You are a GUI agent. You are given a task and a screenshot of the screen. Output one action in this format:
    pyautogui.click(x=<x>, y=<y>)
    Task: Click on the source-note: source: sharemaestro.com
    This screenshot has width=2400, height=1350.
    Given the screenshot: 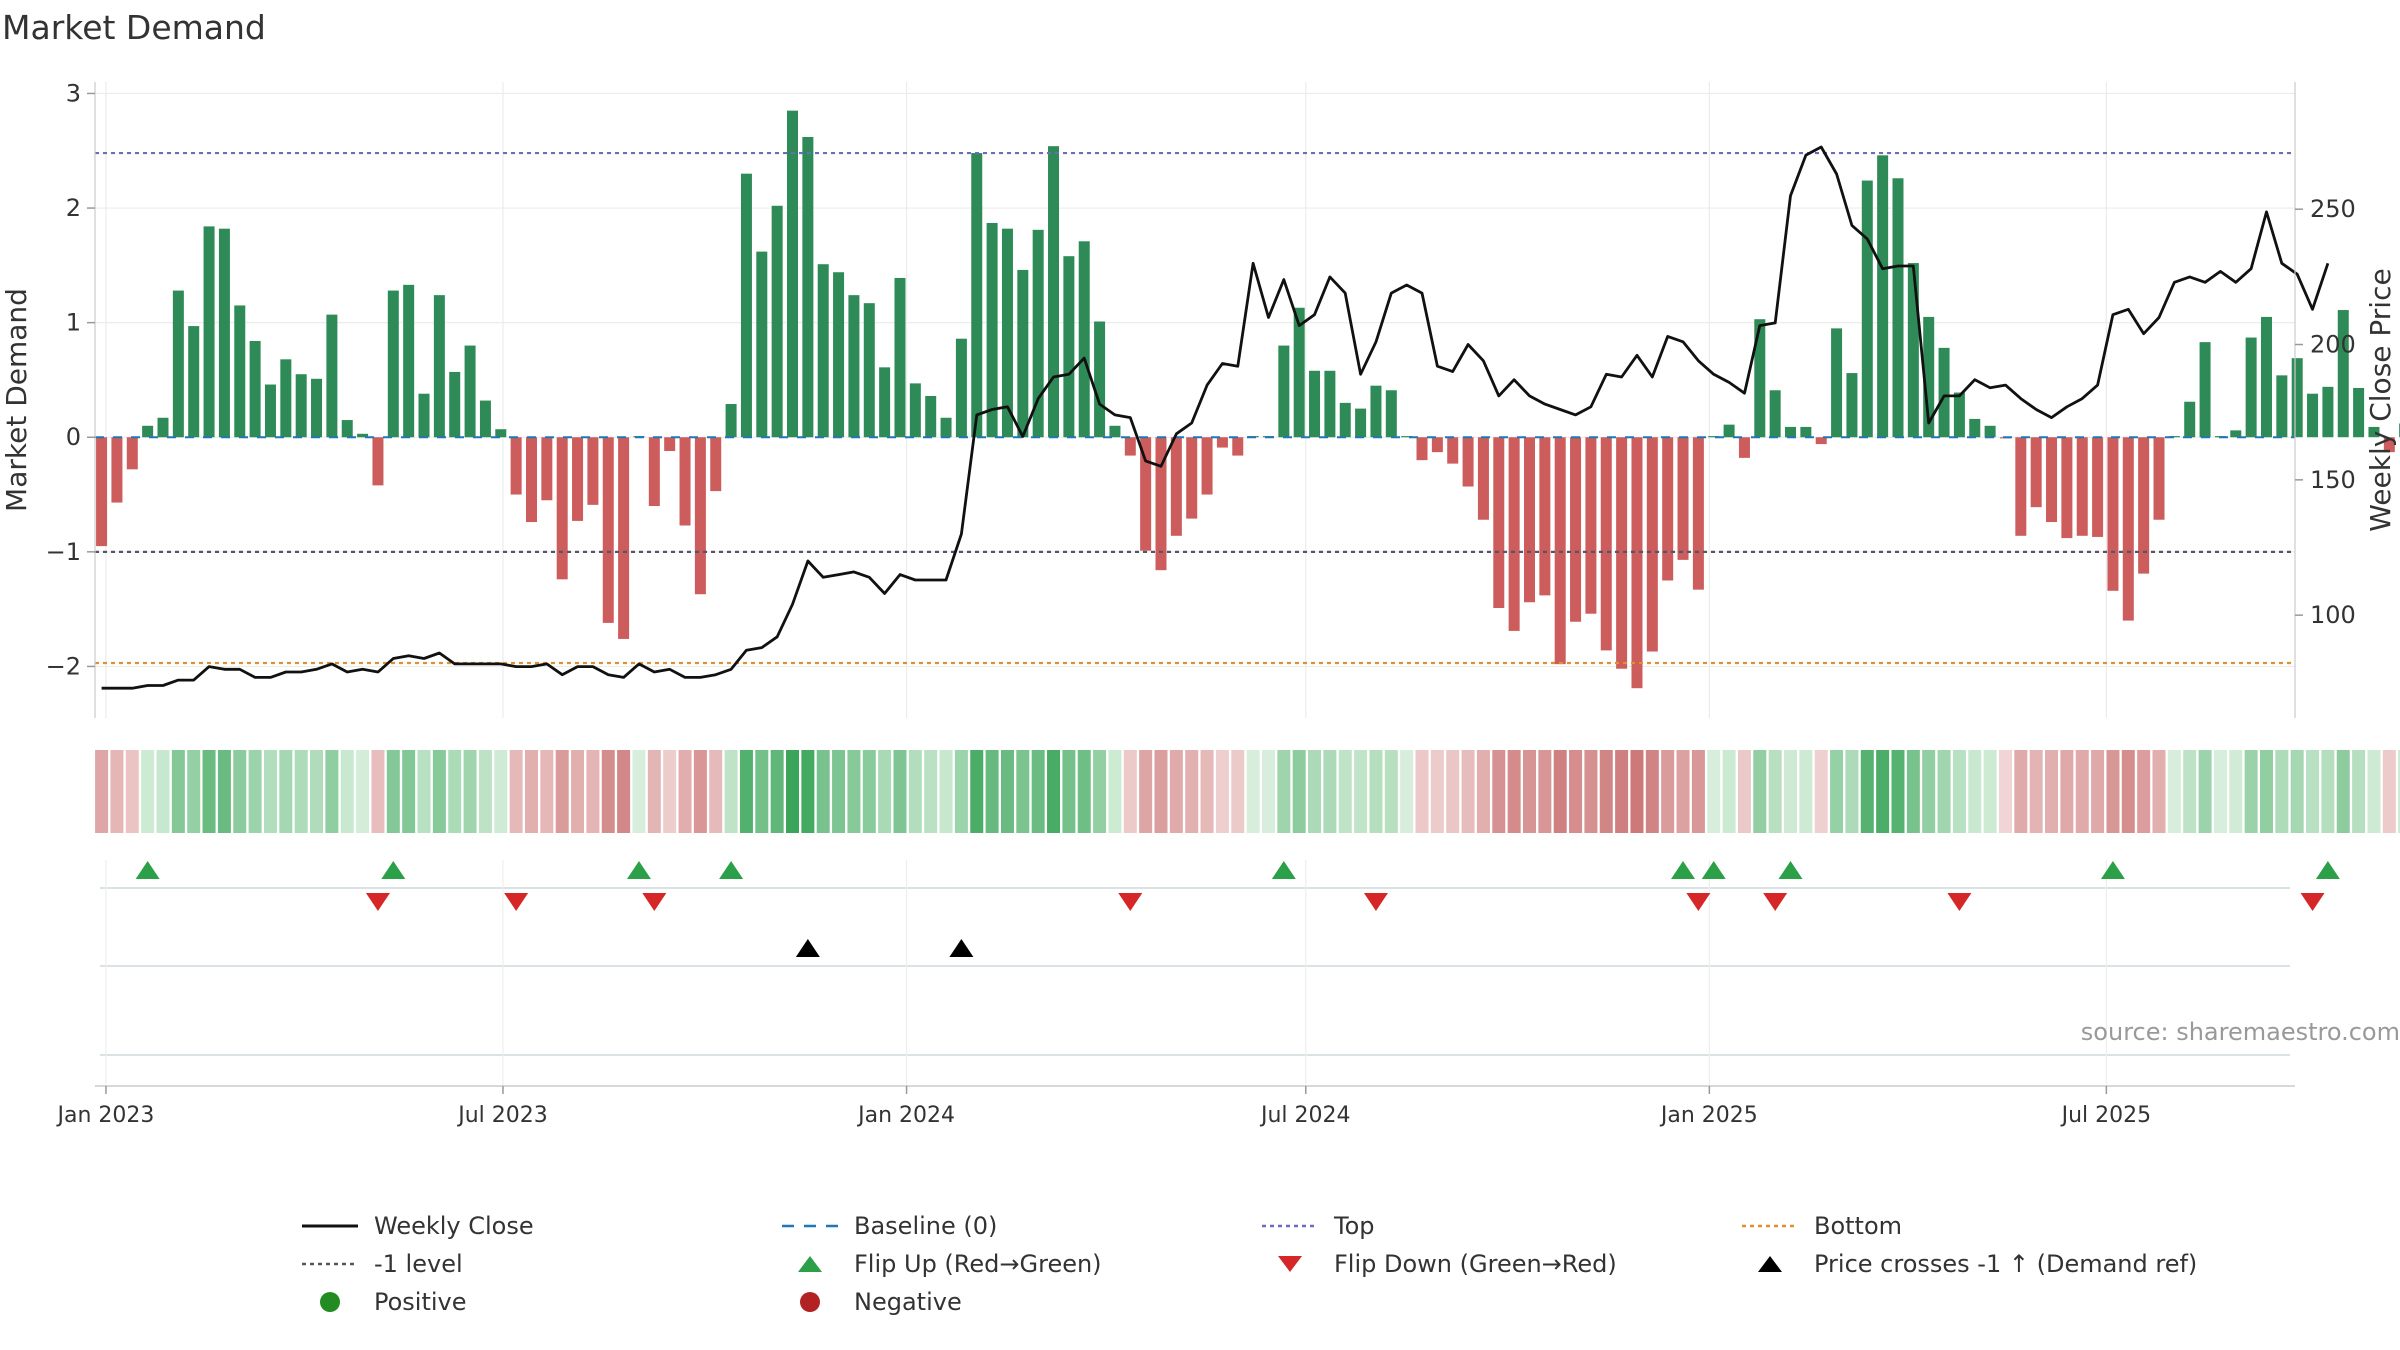 What is the action you would take?
    pyautogui.click(x=2240, y=1032)
    